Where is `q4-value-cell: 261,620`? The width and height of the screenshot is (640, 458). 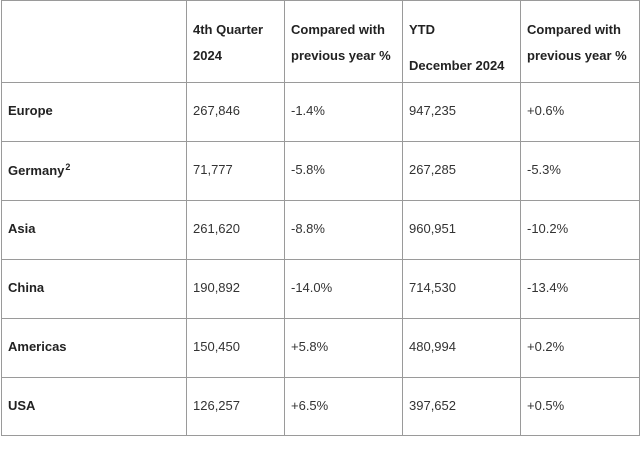 q4-value-cell: 261,620 is located at coordinates (235, 230).